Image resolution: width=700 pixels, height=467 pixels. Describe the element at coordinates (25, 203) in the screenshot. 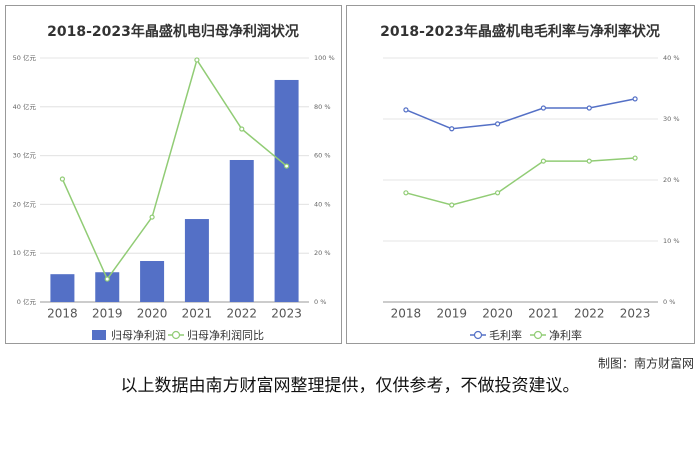

I see `tick-label: 20 亿元` at that location.